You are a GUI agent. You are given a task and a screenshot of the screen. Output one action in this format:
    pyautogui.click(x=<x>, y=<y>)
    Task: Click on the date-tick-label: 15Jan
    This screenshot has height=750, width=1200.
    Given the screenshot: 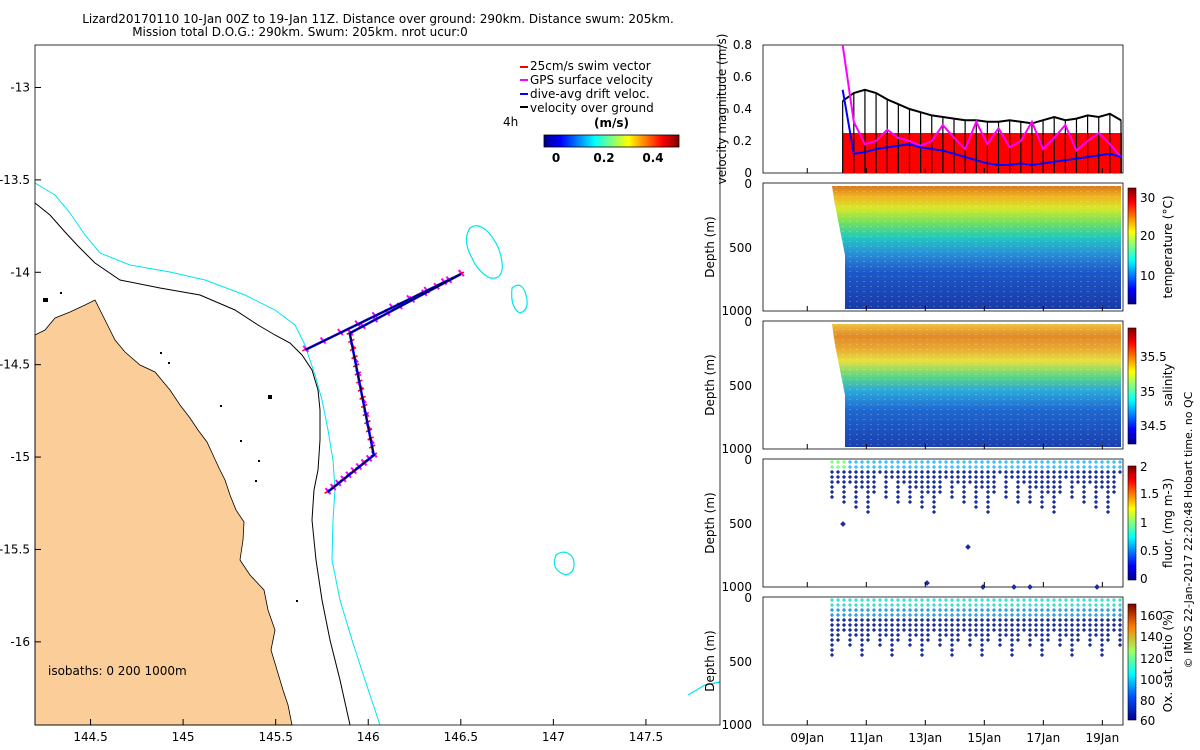 What is the action you would take?
    pyautogui.click(x=984, y=738)
    